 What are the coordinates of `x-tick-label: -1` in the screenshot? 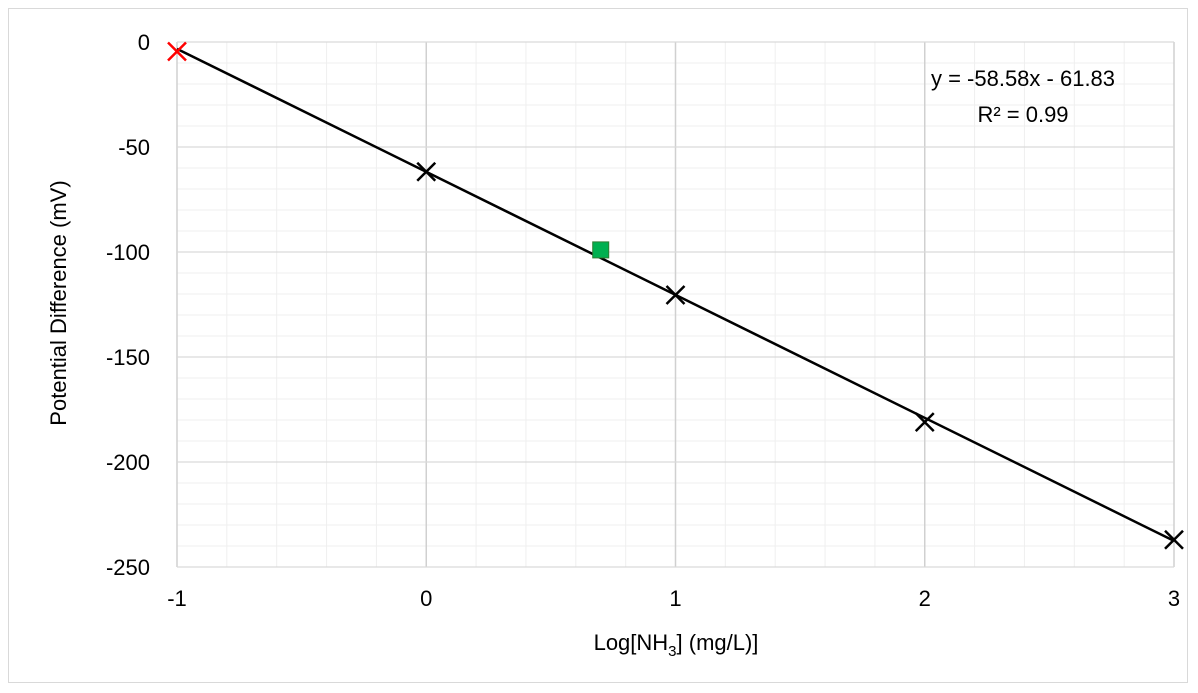 It's located at (177, 598).